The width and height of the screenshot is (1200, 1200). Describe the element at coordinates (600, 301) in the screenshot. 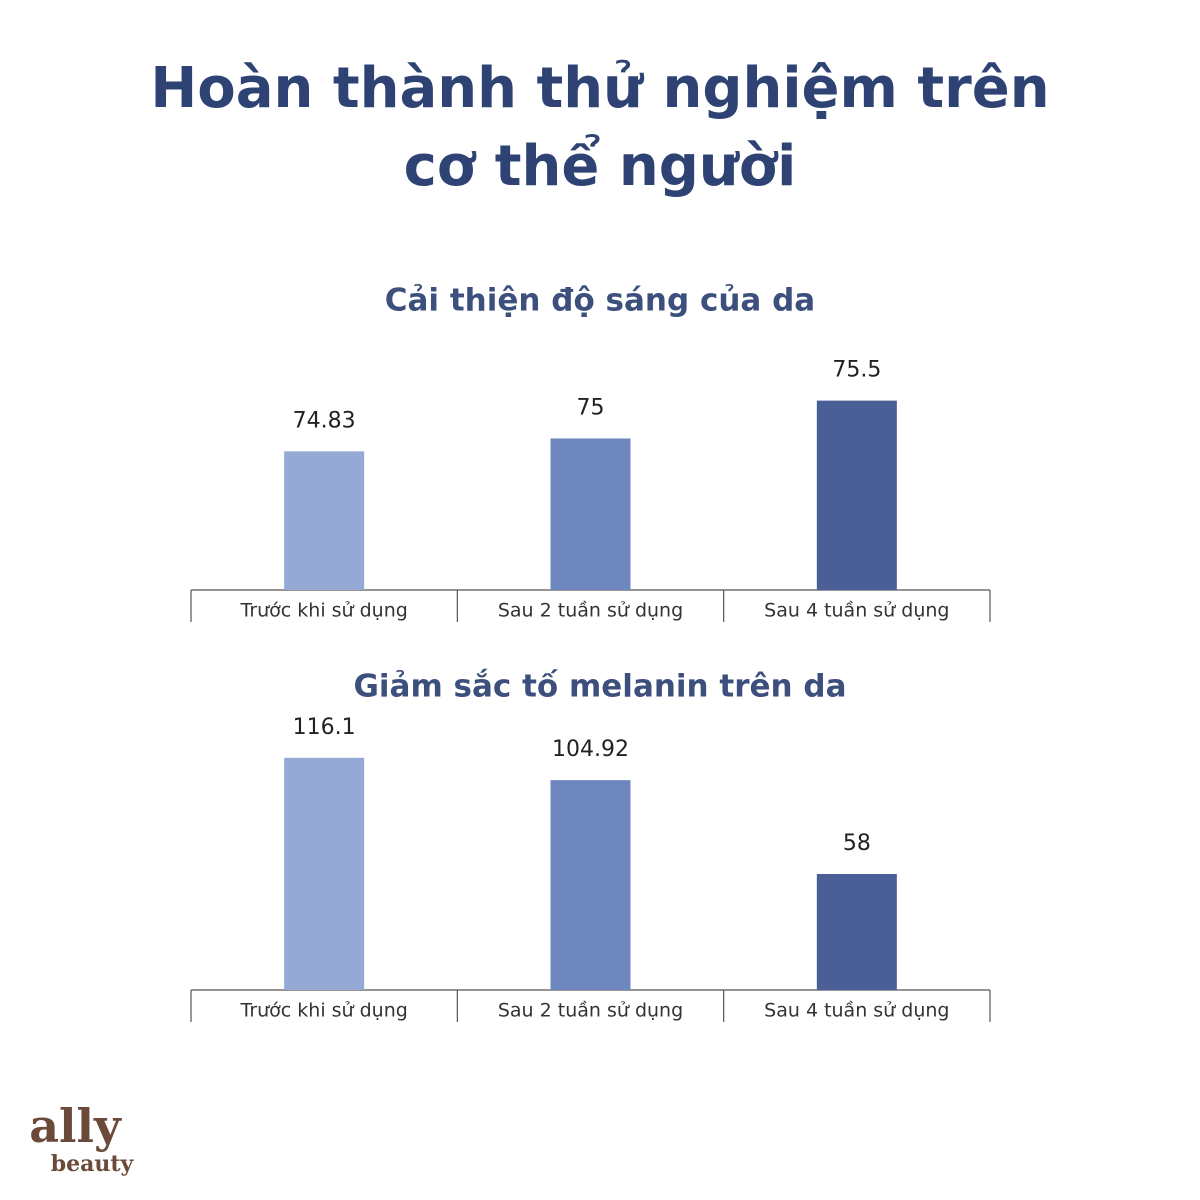

I see `chart-title: Cải thiện độ sáng của da` at that location.